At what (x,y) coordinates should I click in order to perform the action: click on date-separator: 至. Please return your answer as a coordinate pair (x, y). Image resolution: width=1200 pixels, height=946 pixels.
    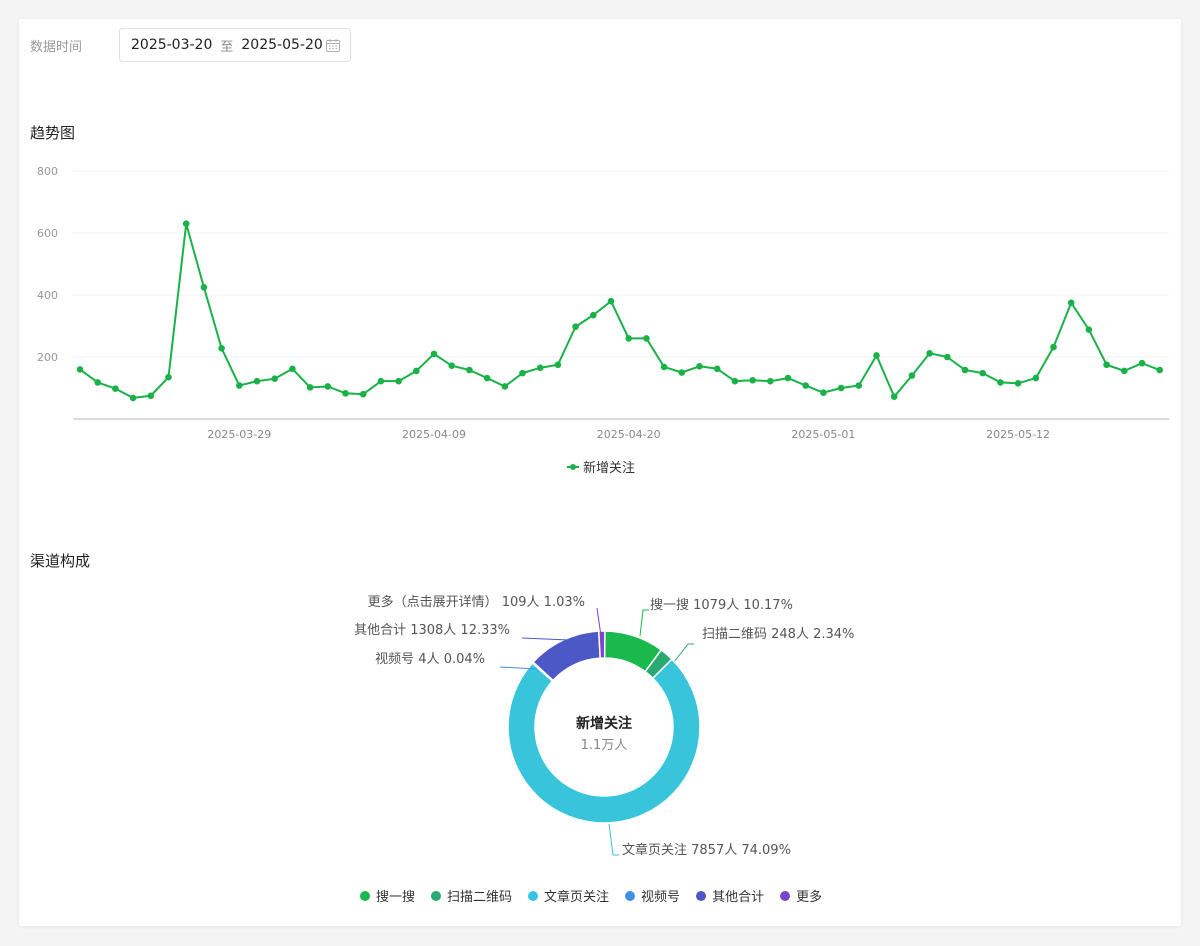
    Looking at the image, I should click on (227, 47).